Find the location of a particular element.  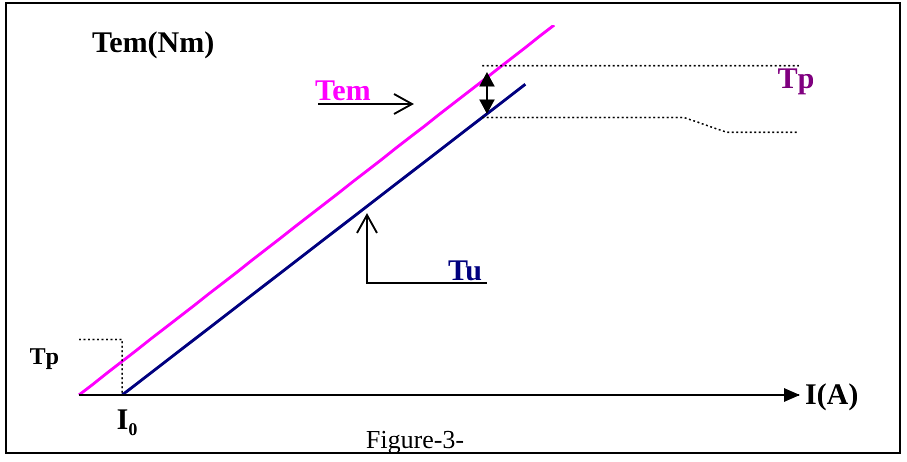

text: Figure-3- is located at coordinates (415, 439).